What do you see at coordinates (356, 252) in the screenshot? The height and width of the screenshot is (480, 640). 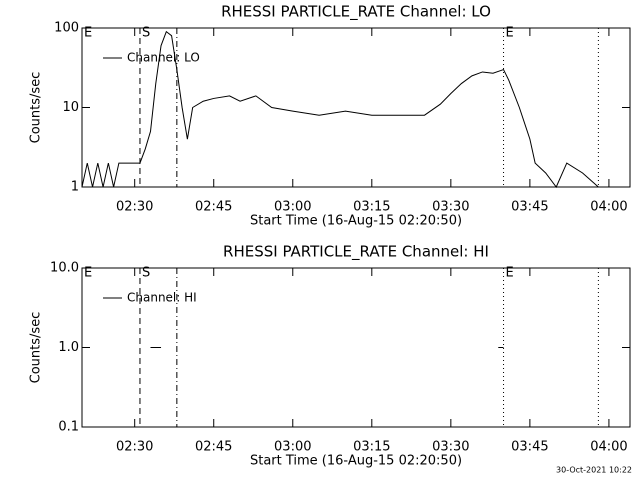 I see `chart-title: RHESSI PARTICLE_RATE Channel: HI` at bounding box center [356, 252].